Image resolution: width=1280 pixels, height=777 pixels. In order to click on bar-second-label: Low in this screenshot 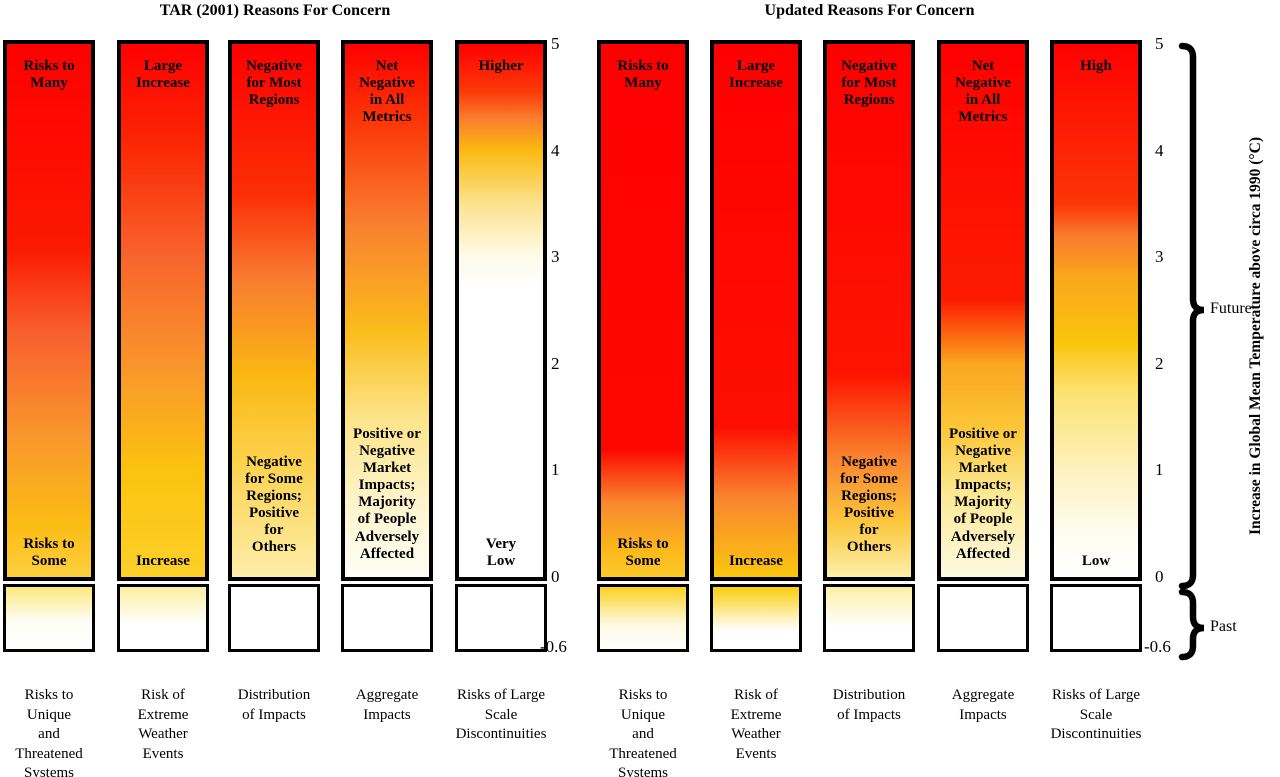, I will do `click(1096, 560)`.